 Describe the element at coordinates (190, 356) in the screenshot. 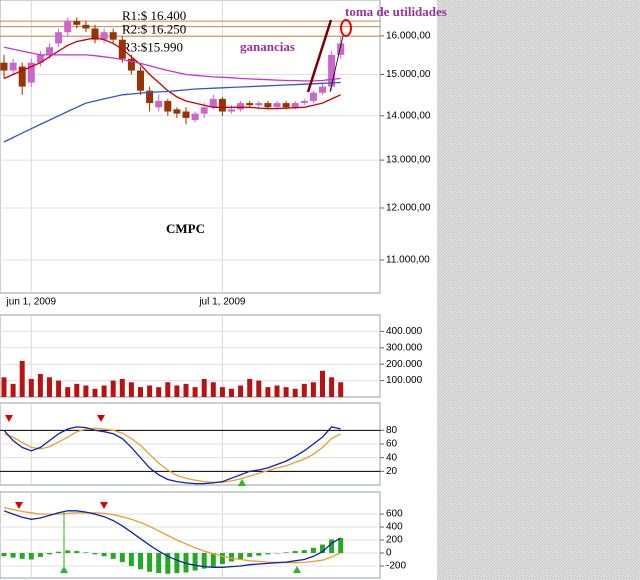

I see `panel` at that location.